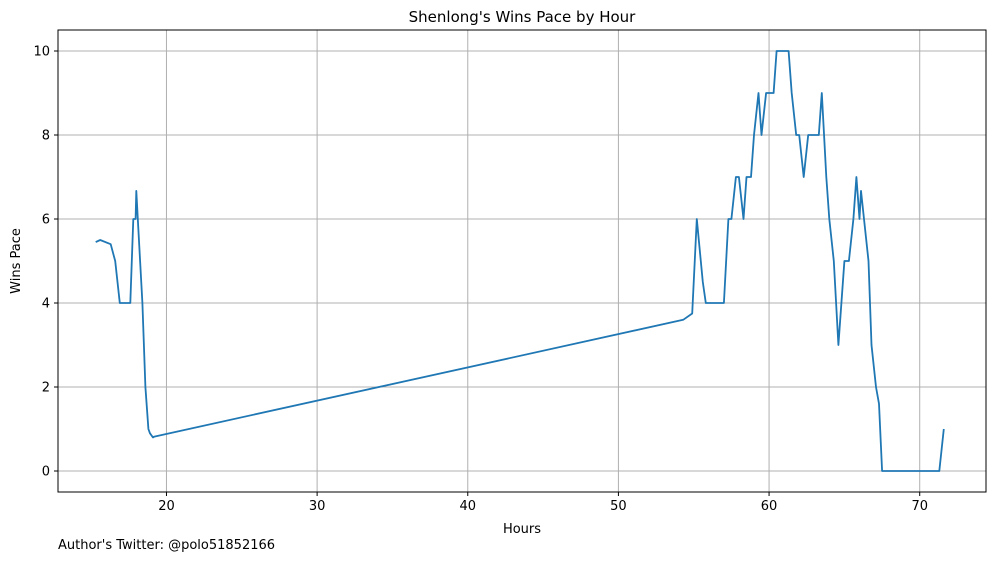 The height and width of the screenshot is (562, 997). Describe the element at coordinates (46, 136) in the screenshot. I see `y-tick-label: 8` at that location.